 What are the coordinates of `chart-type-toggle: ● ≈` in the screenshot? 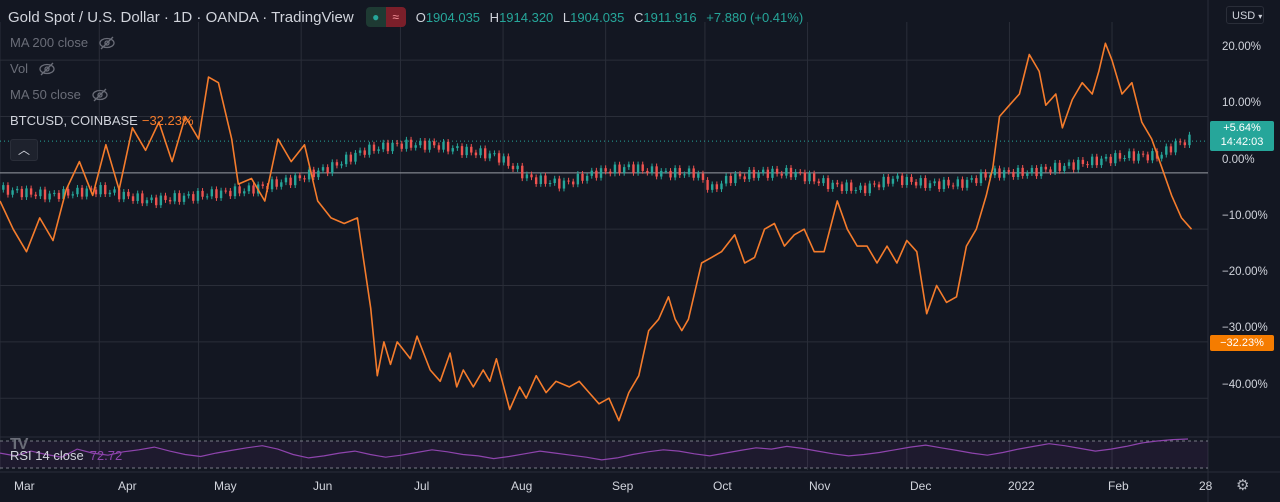 It's located at (385, 17).